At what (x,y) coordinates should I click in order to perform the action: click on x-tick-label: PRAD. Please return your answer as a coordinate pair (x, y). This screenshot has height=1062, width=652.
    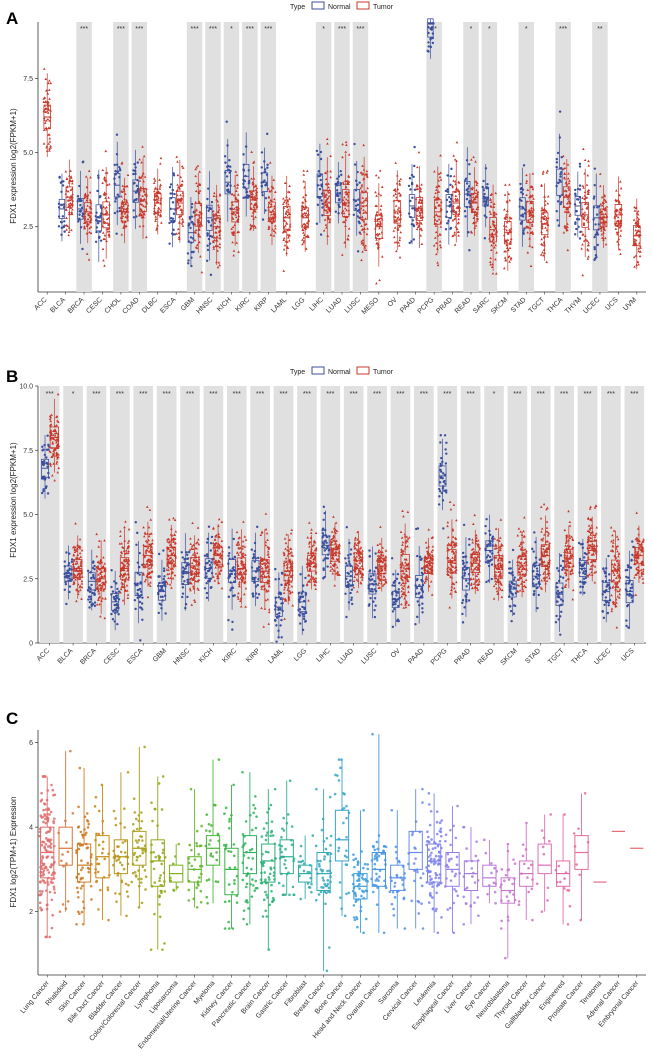
    Looking at the image, I should click on (444, 305).